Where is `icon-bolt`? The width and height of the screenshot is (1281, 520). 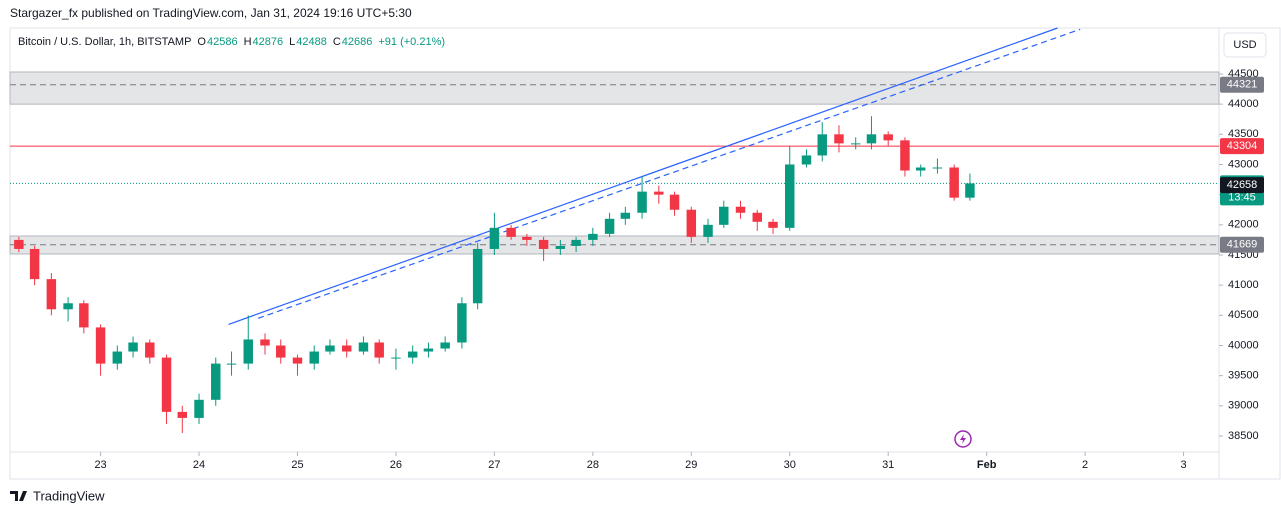 icon-bolt is located at coordinates (963, 439).